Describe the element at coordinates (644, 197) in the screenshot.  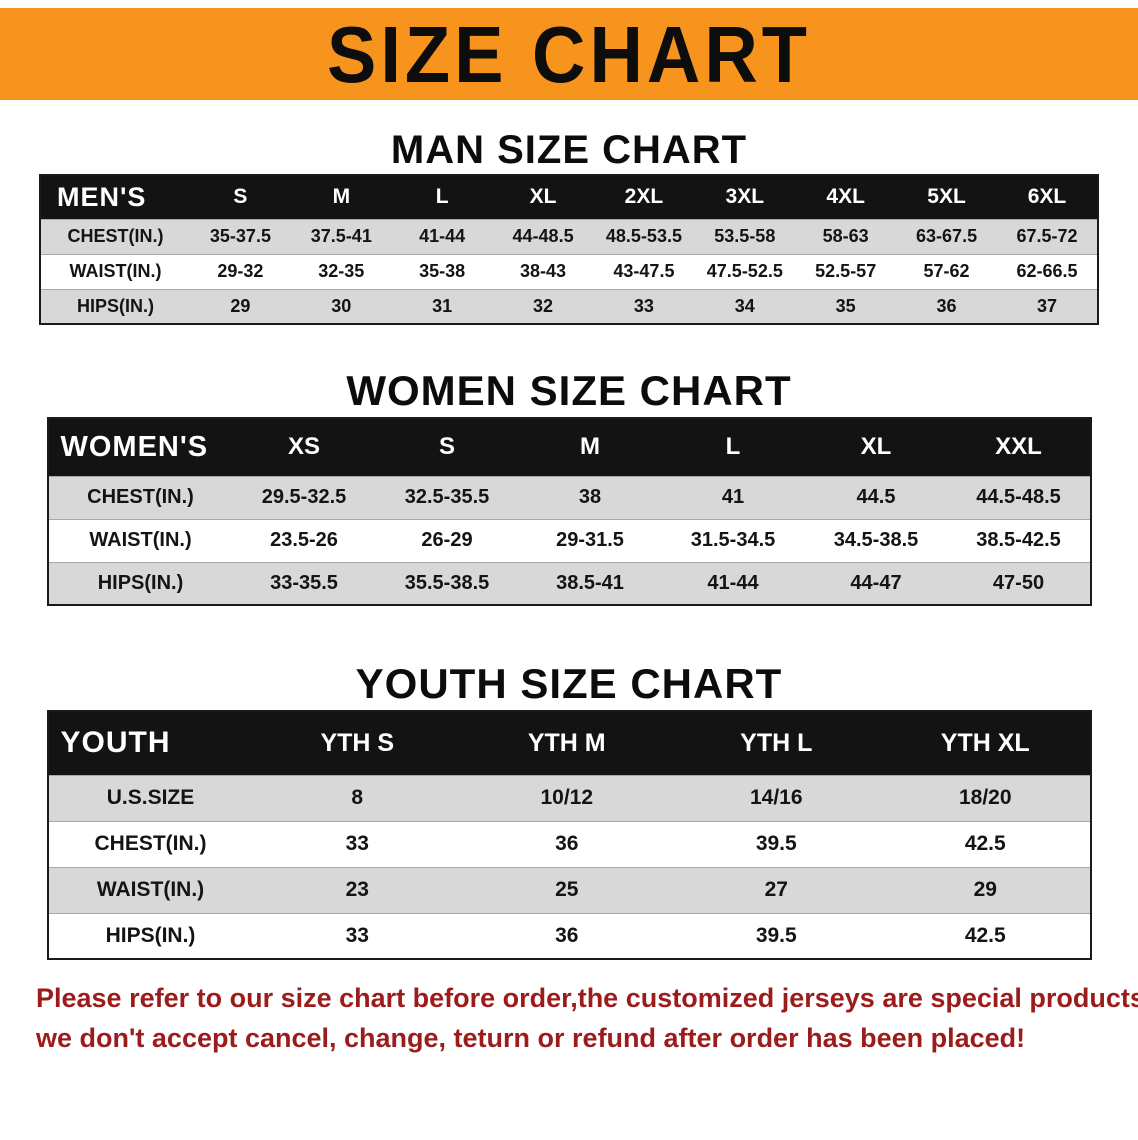
I see `size-column-header: 2XL` at that location.